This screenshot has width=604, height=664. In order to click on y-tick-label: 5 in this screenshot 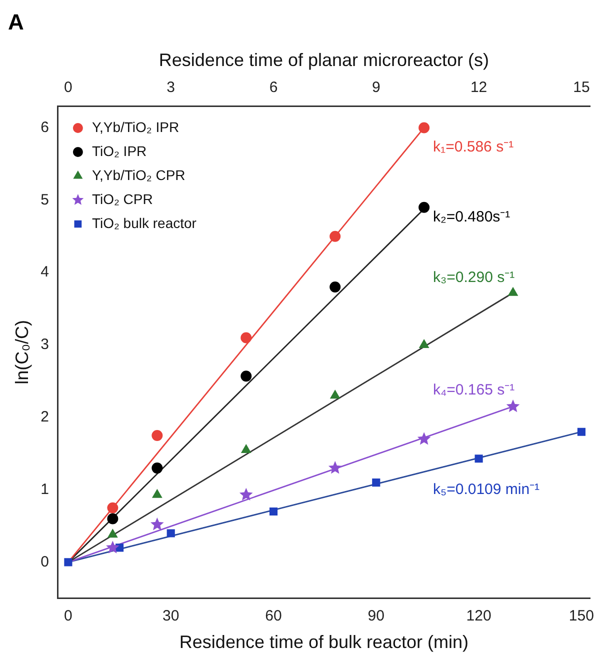, I will do `click(44, 199)`.